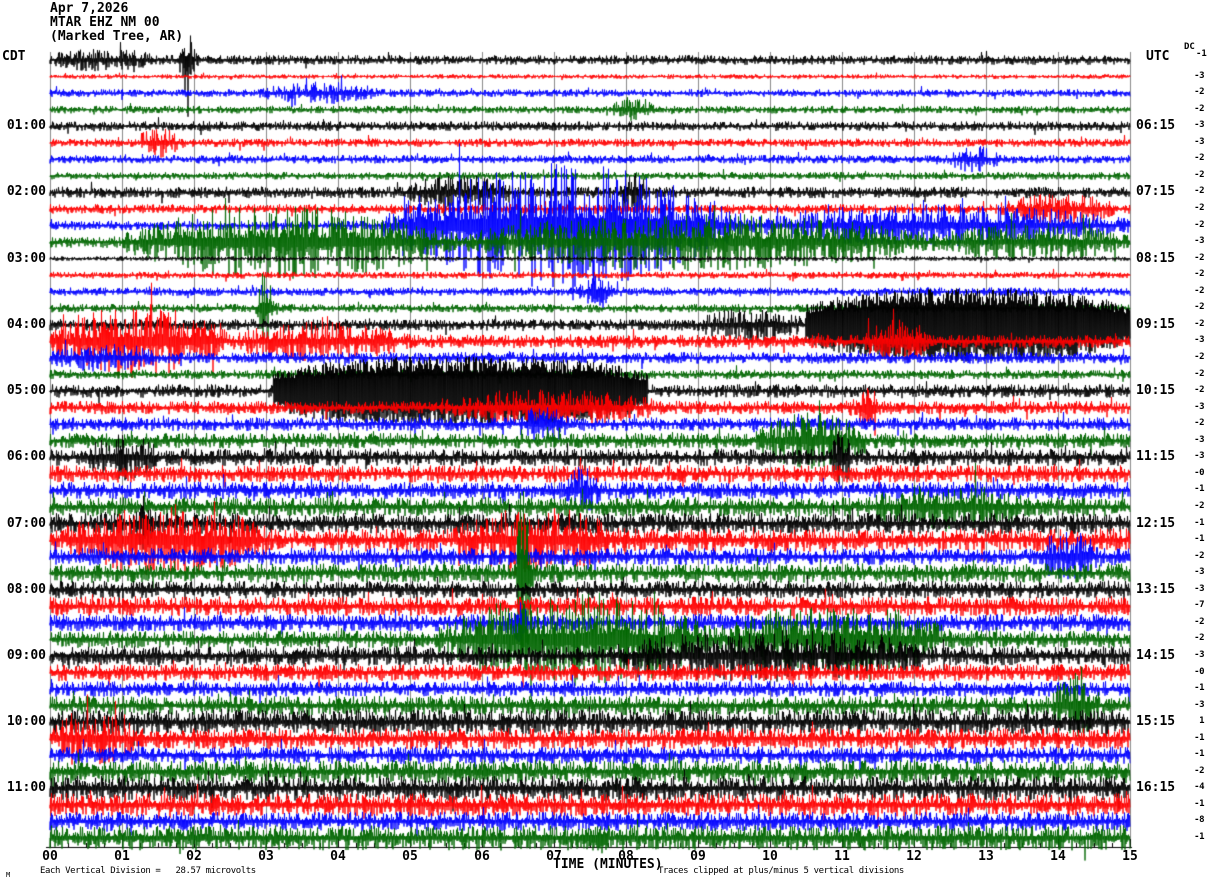  What do you see at coordinates (1156, 788) in the screenshot?
I see `right-time-label: 16:15` at bounding box center [1156, 788].